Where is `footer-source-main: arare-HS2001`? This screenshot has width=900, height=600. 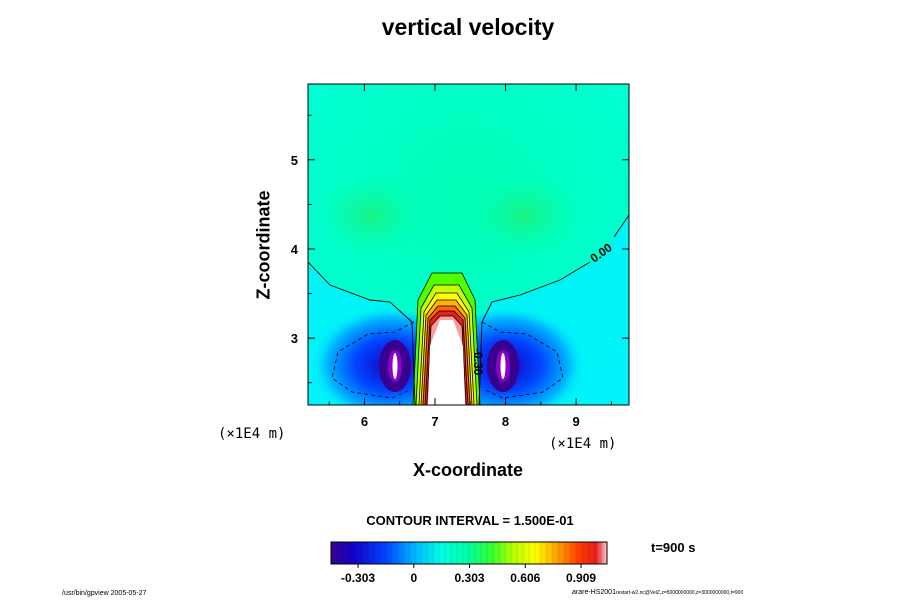 footer-source-main: arare-HS2001 is located at coordinates (594, 592).